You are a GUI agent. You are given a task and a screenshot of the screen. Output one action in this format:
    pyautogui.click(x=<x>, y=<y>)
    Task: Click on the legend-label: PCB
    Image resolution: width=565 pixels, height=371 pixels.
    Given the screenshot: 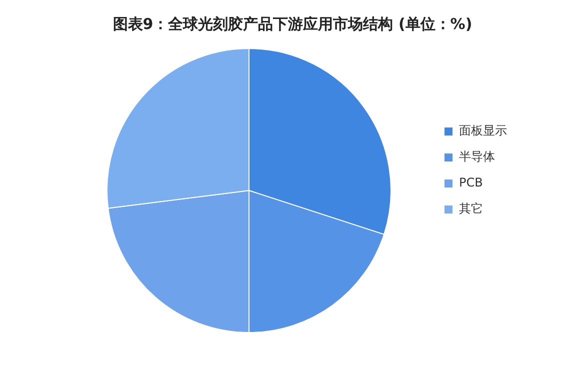 What is the action you would take?
    pyautogui.click(x=471, y=183)
    